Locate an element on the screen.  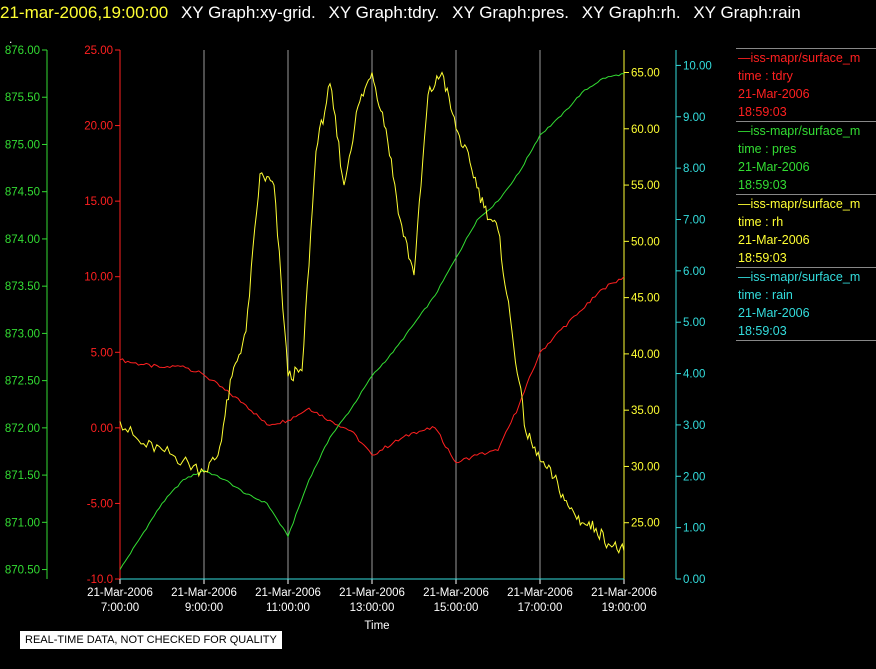
y-tick-label-rh: 30.00 is located at coordinates (645, 467).